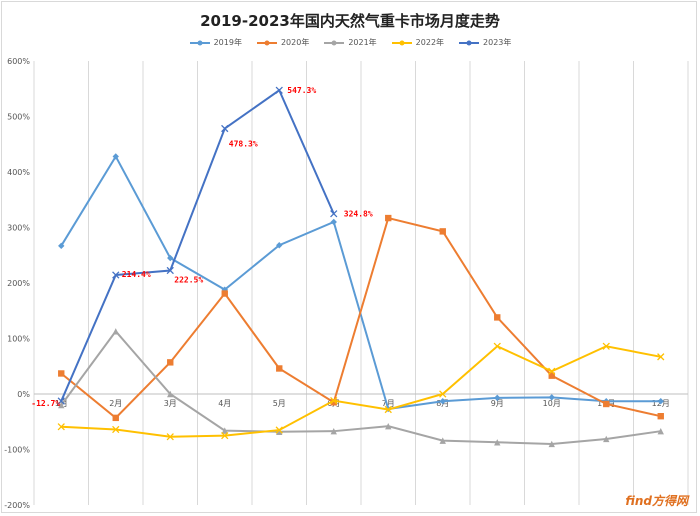  Describe the element at coordinates (552, 403) in the screenshot. I see `x-tick-label: 10月` at that location.